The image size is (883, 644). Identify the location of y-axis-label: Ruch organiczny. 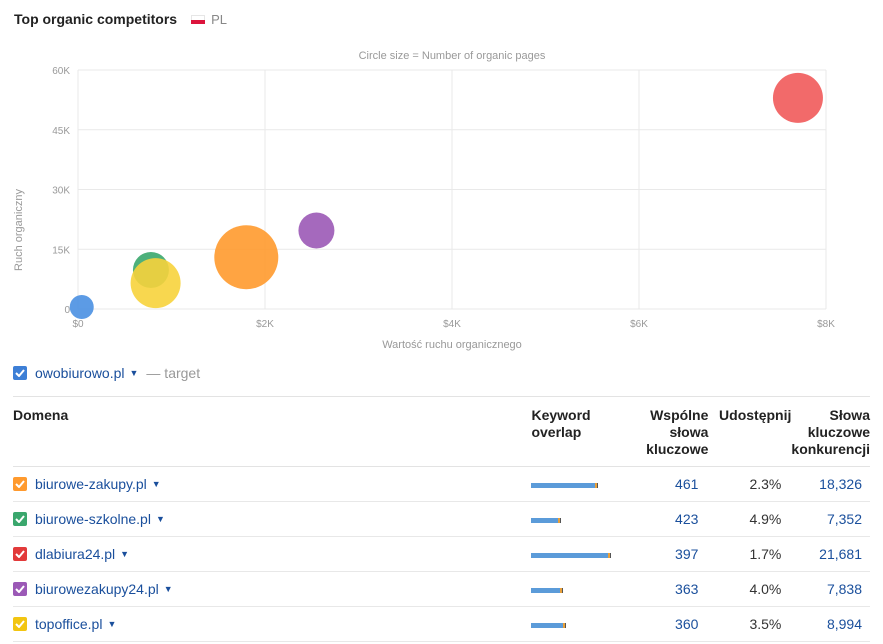
(19, 230).